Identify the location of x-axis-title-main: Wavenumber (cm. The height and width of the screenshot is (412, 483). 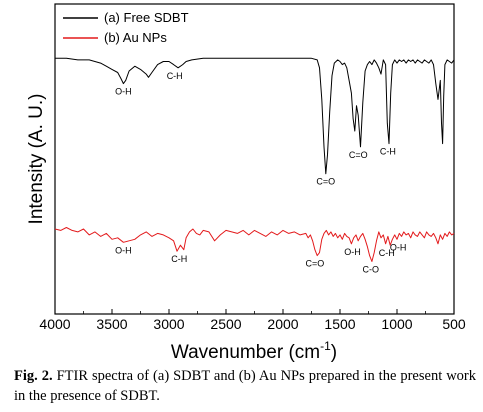
(245, 352).